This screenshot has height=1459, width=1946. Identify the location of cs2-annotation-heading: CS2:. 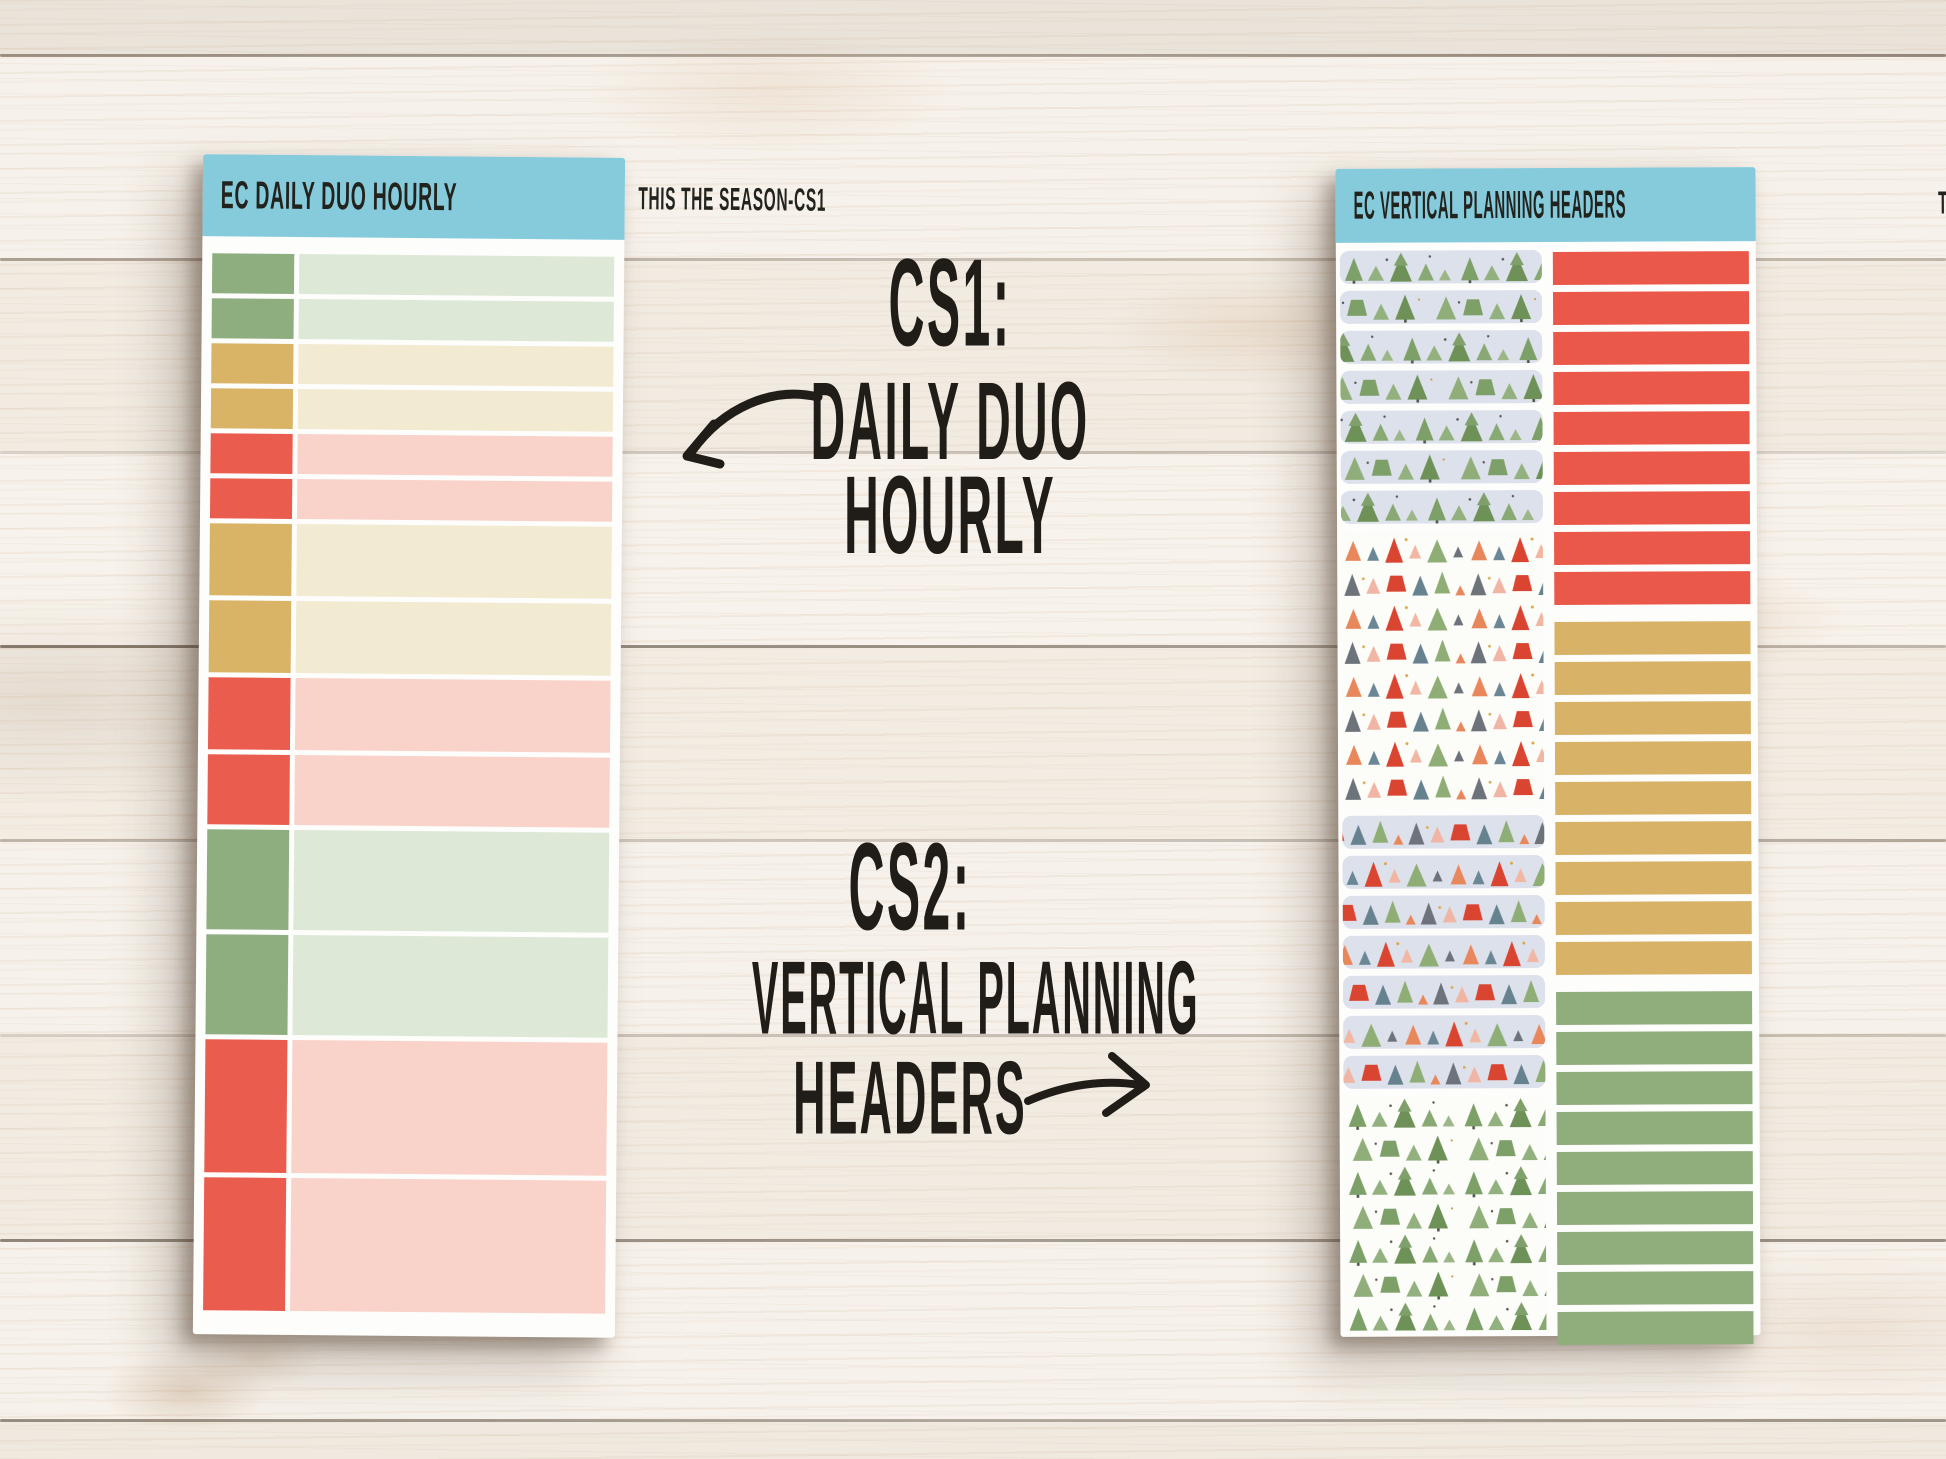
(910, 886).